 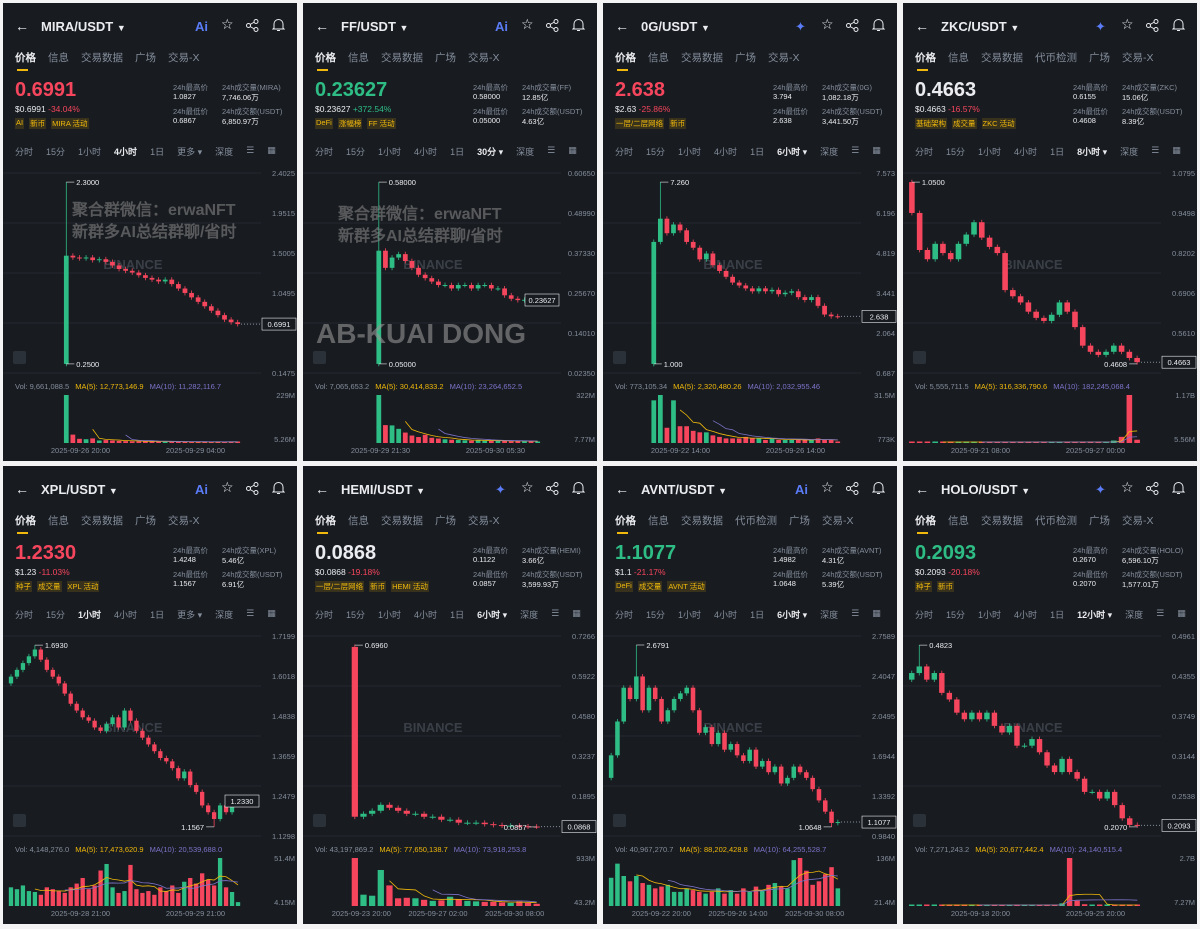 What do you see at coordinates (980, 26) in the screenshot?
I see `pair-selector: ZKC/USDT ▼` at bounding box center [980, 26].